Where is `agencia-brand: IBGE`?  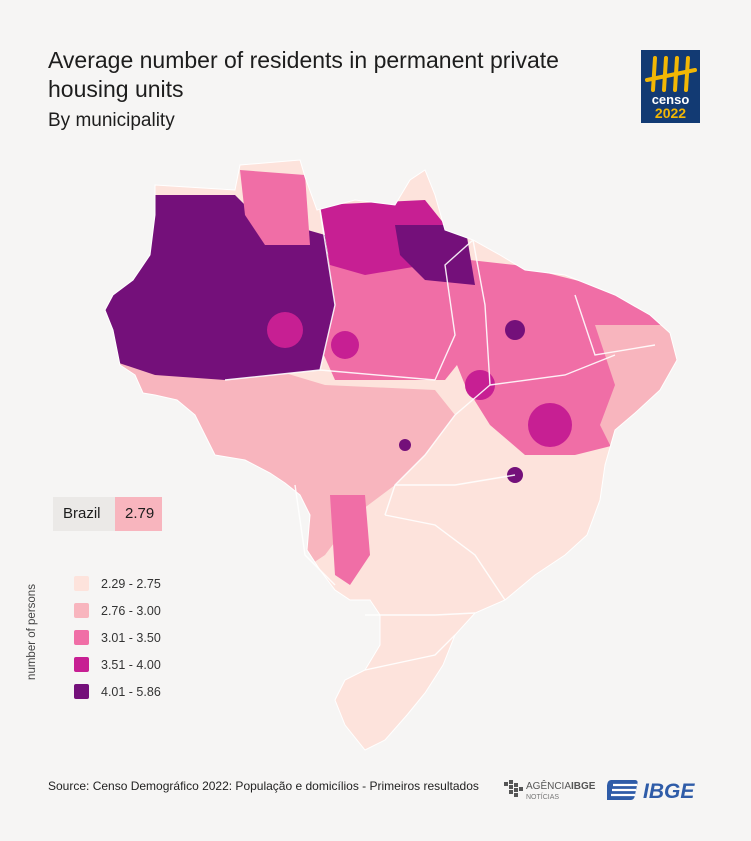
agencia-brand: IBGE is located at coordinates (583, 786).